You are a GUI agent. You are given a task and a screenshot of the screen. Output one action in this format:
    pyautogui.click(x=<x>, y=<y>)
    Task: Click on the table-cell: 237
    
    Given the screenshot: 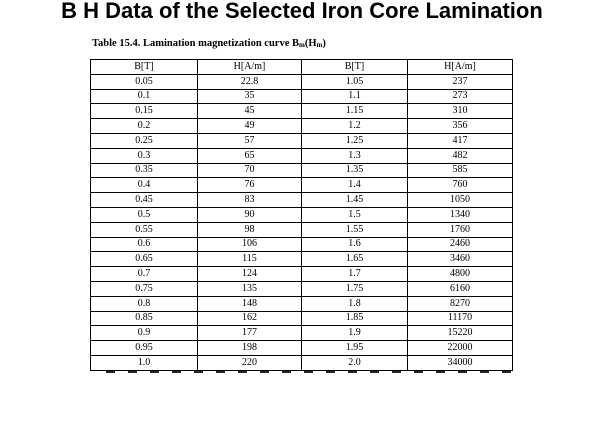 What is the action you would take?
    pyautogui.click(x=460, y=81)
    